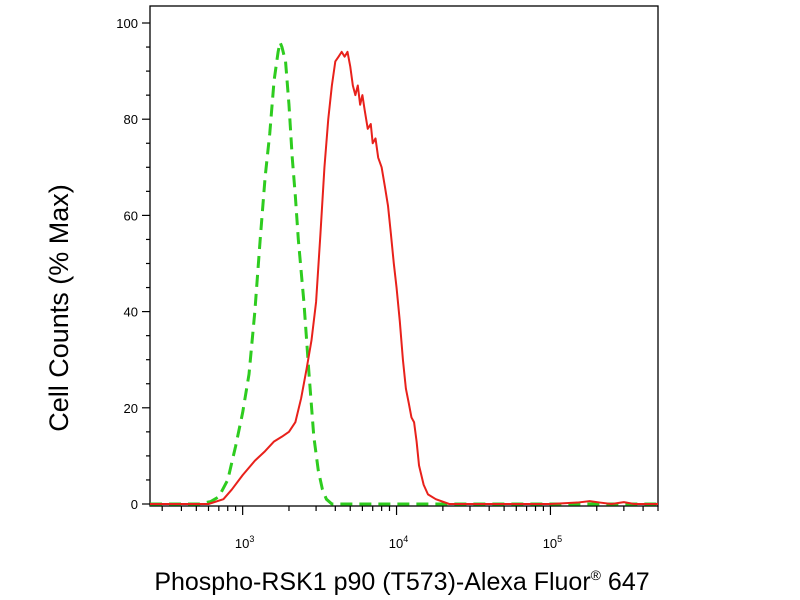  Describe the element at coordinates (59, 308) in the screenshot. I see `y-axis-label: Cell Counts (% Max)` at that location.